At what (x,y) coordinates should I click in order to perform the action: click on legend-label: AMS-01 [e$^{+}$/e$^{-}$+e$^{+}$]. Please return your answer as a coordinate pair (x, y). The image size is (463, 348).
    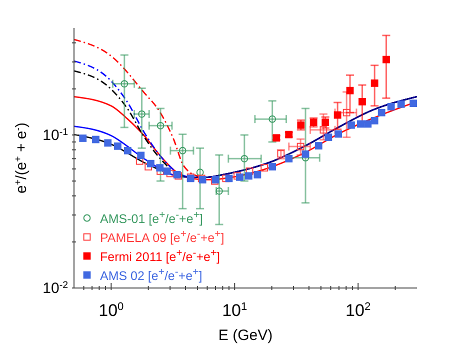
    Looking at the image, I should click on (151, 218).